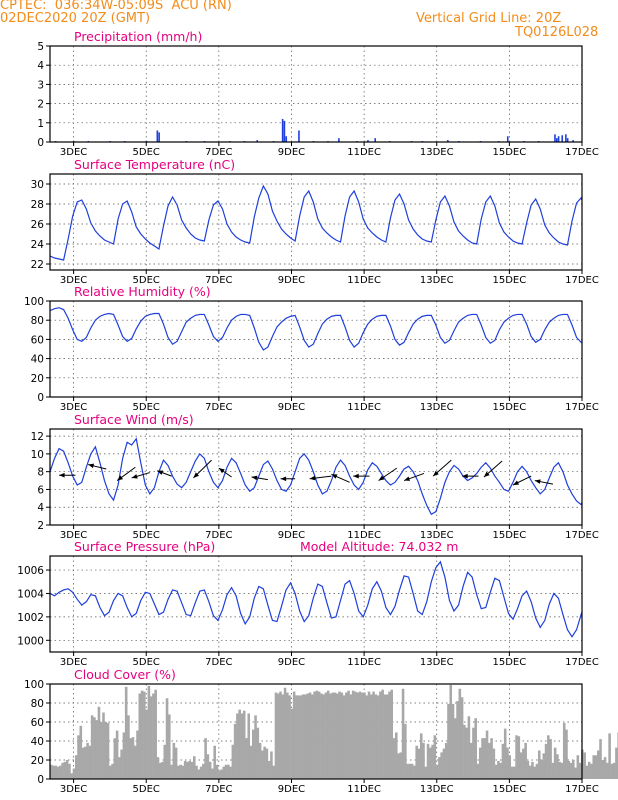  Describe the element at coordinates (218, 280) in the screenshot. I see `temperature-xtick-label: 7DEC` at that location.